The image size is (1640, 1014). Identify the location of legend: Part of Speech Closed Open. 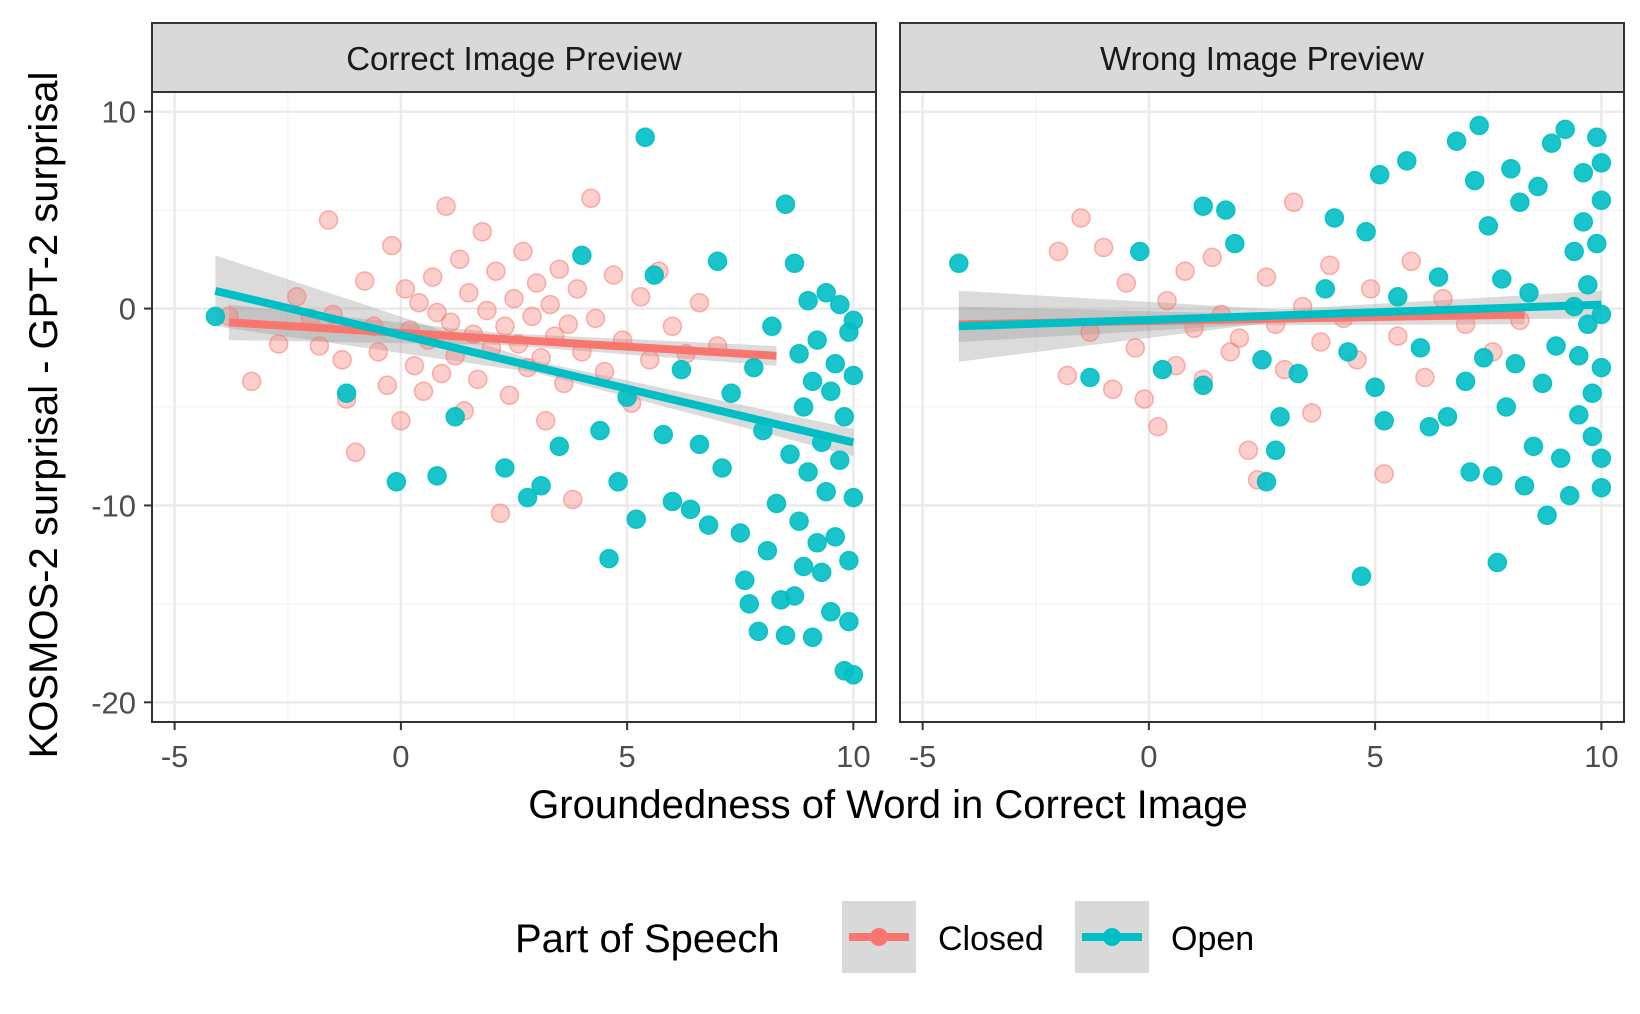
(884, 937).